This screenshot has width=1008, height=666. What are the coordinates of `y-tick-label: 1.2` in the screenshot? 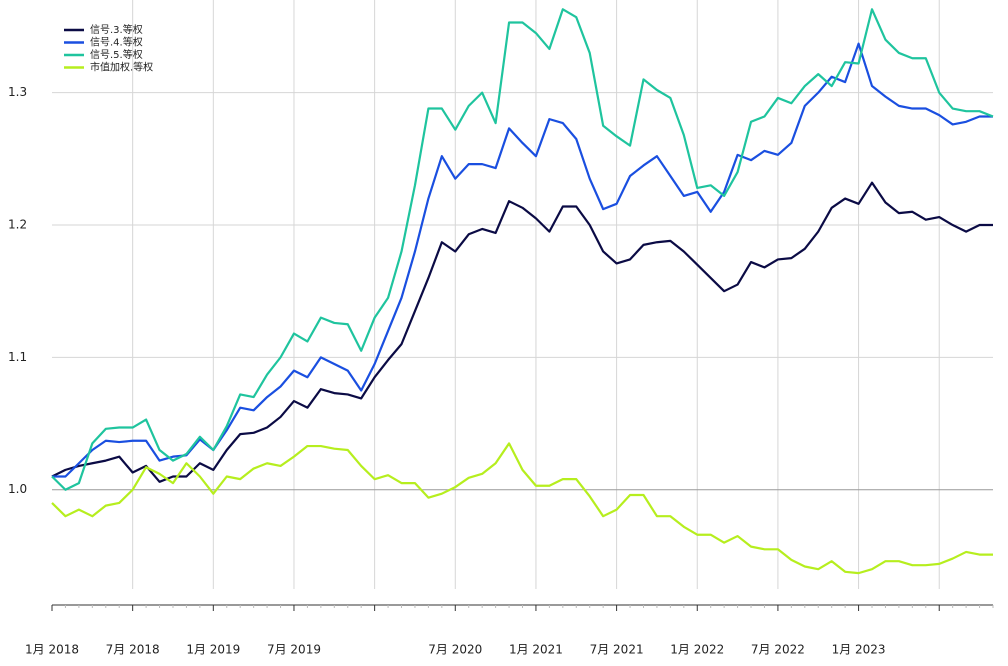 It's located at (17, 225).